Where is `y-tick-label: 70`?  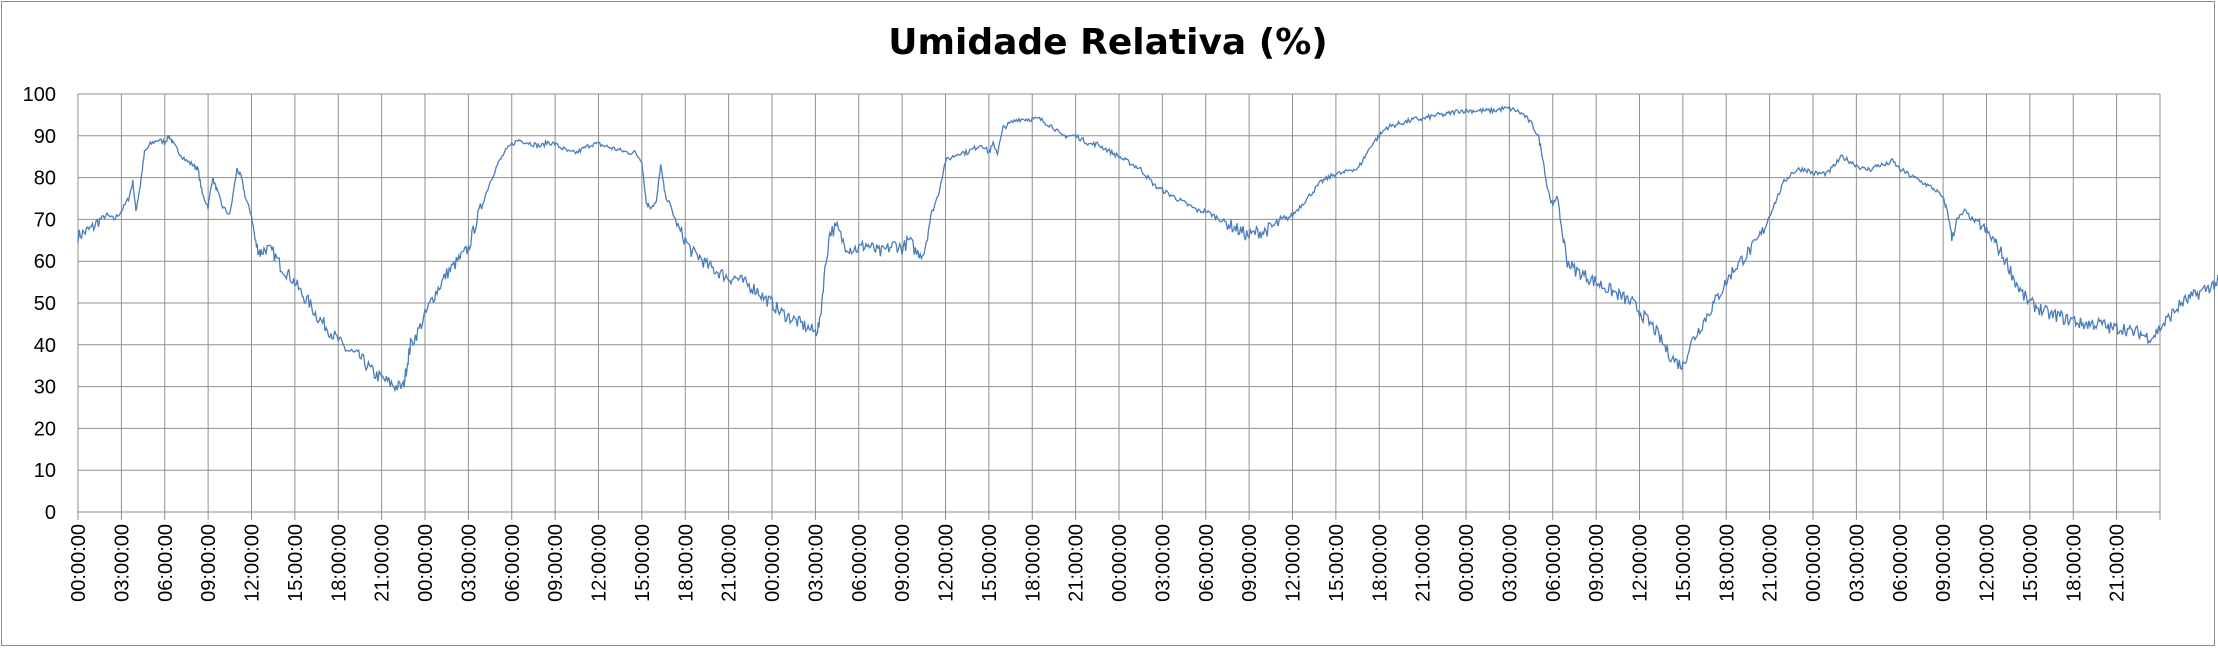
y-tick-label: 70 is located at coordinates (45, 220).